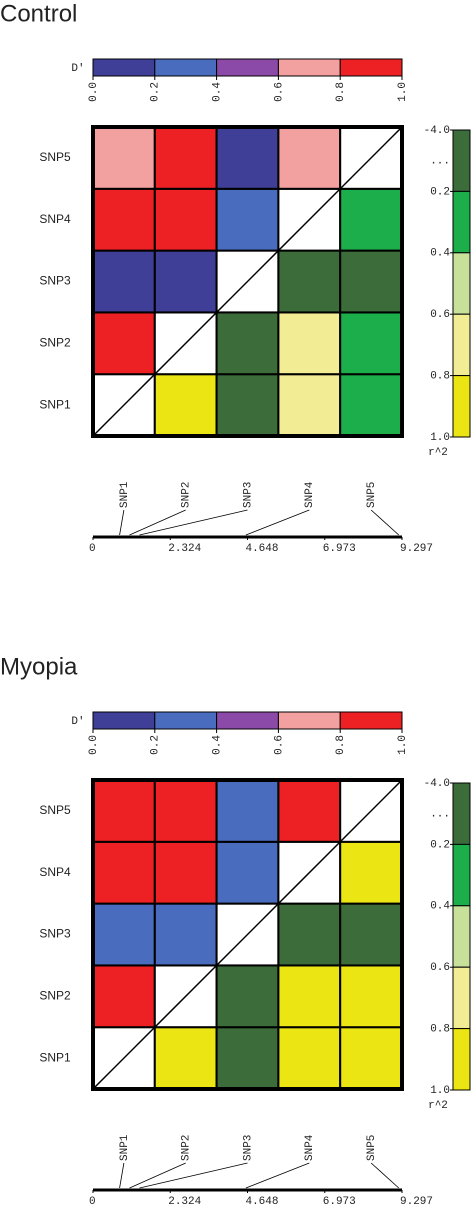 This screenshot has height=1206, width=474. I want to click on r2-tick-label: 0.4, so click(440, 907).